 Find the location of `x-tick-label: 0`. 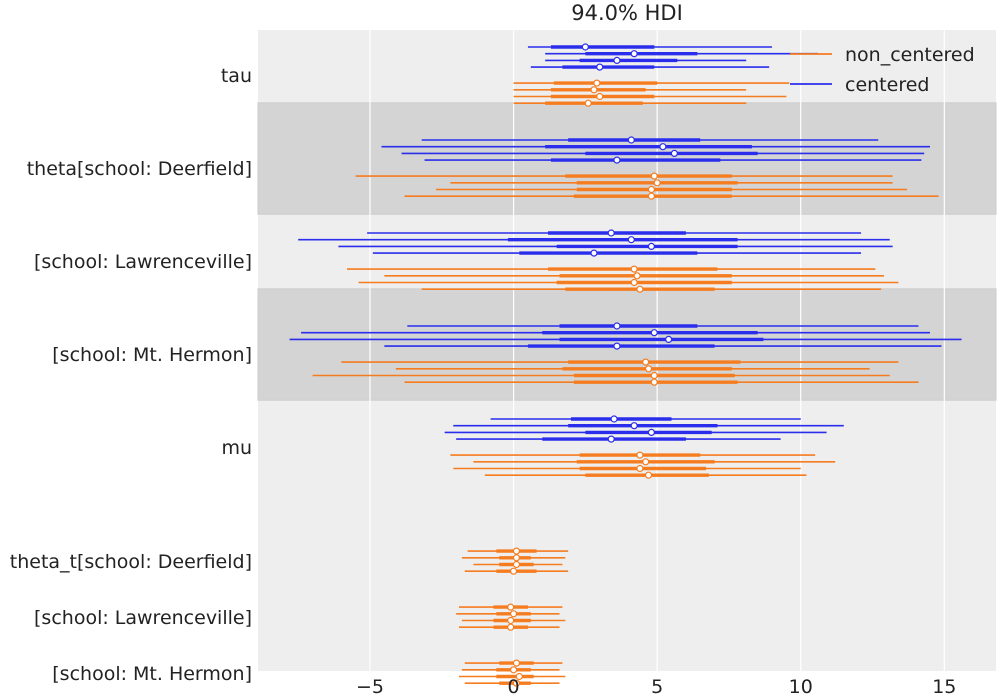

x-tick-label: 0 is located at coordinates (514, 687).